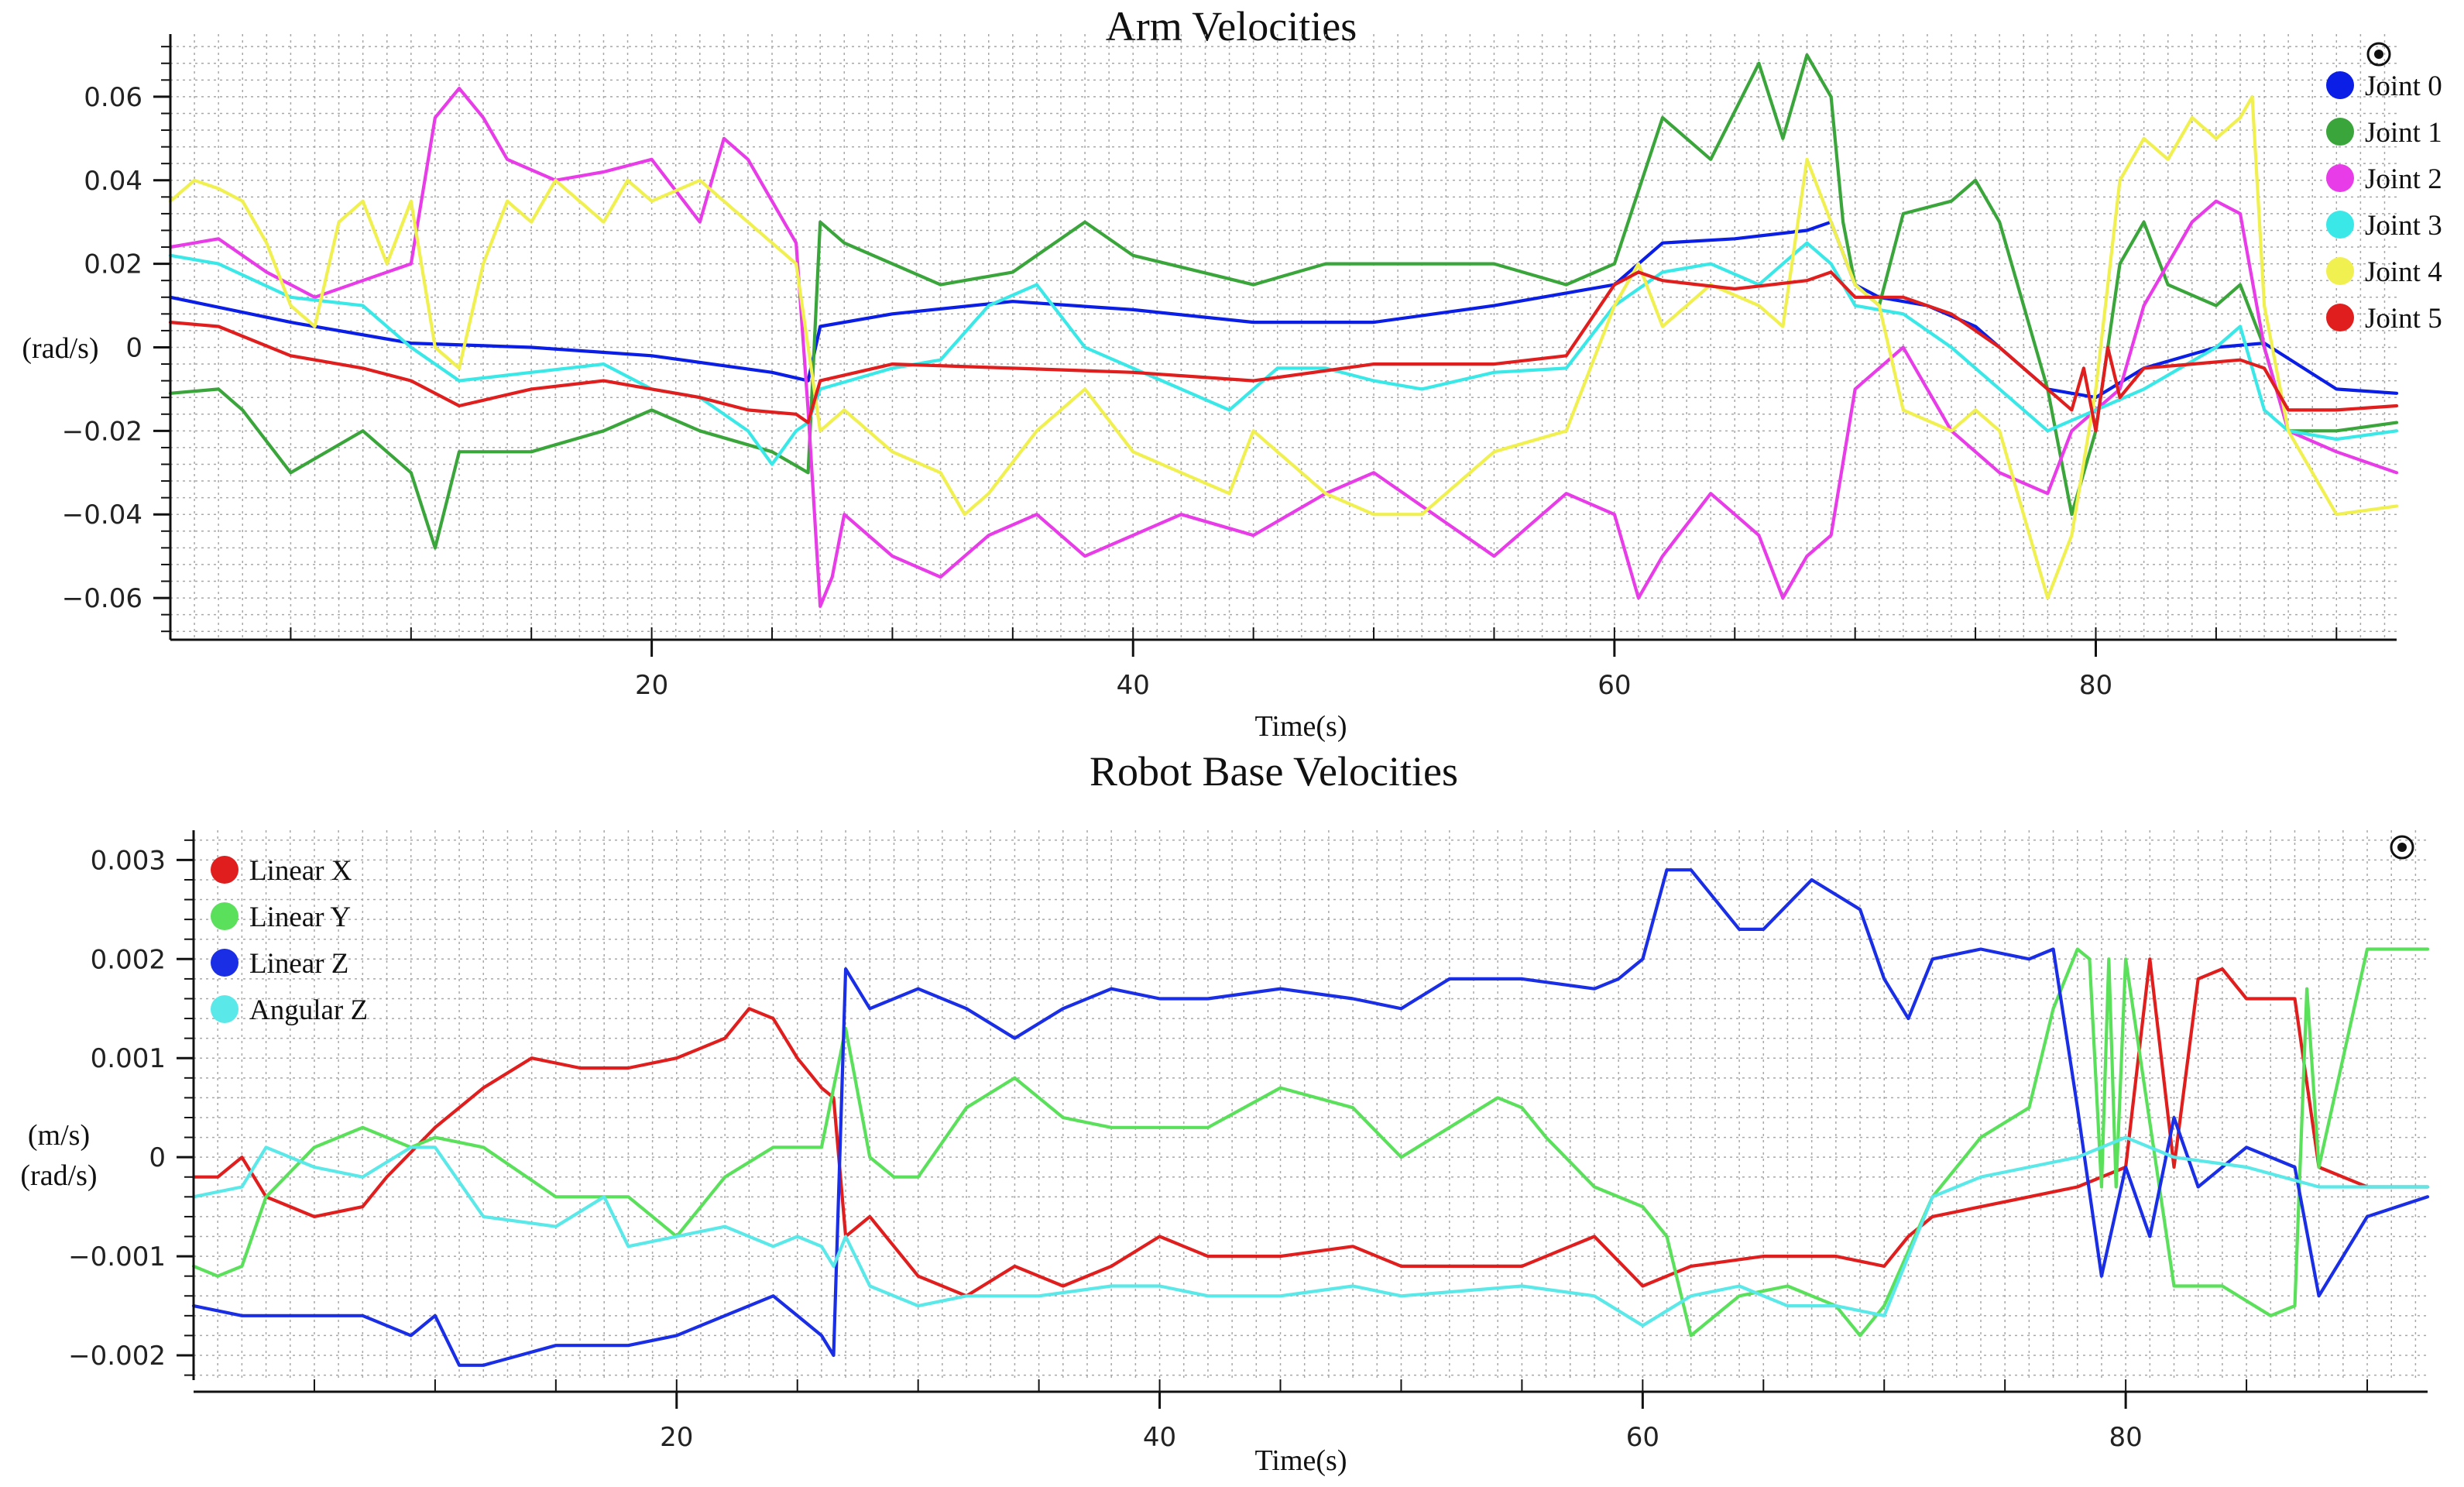 Image resolution: width=2464 pixels, height=1487 pixels. What do you see at coordinates (60, 349) in the screenshot?
I see `arm-chart-ylabel: (rad/s)` at bounding box center [60, 349].